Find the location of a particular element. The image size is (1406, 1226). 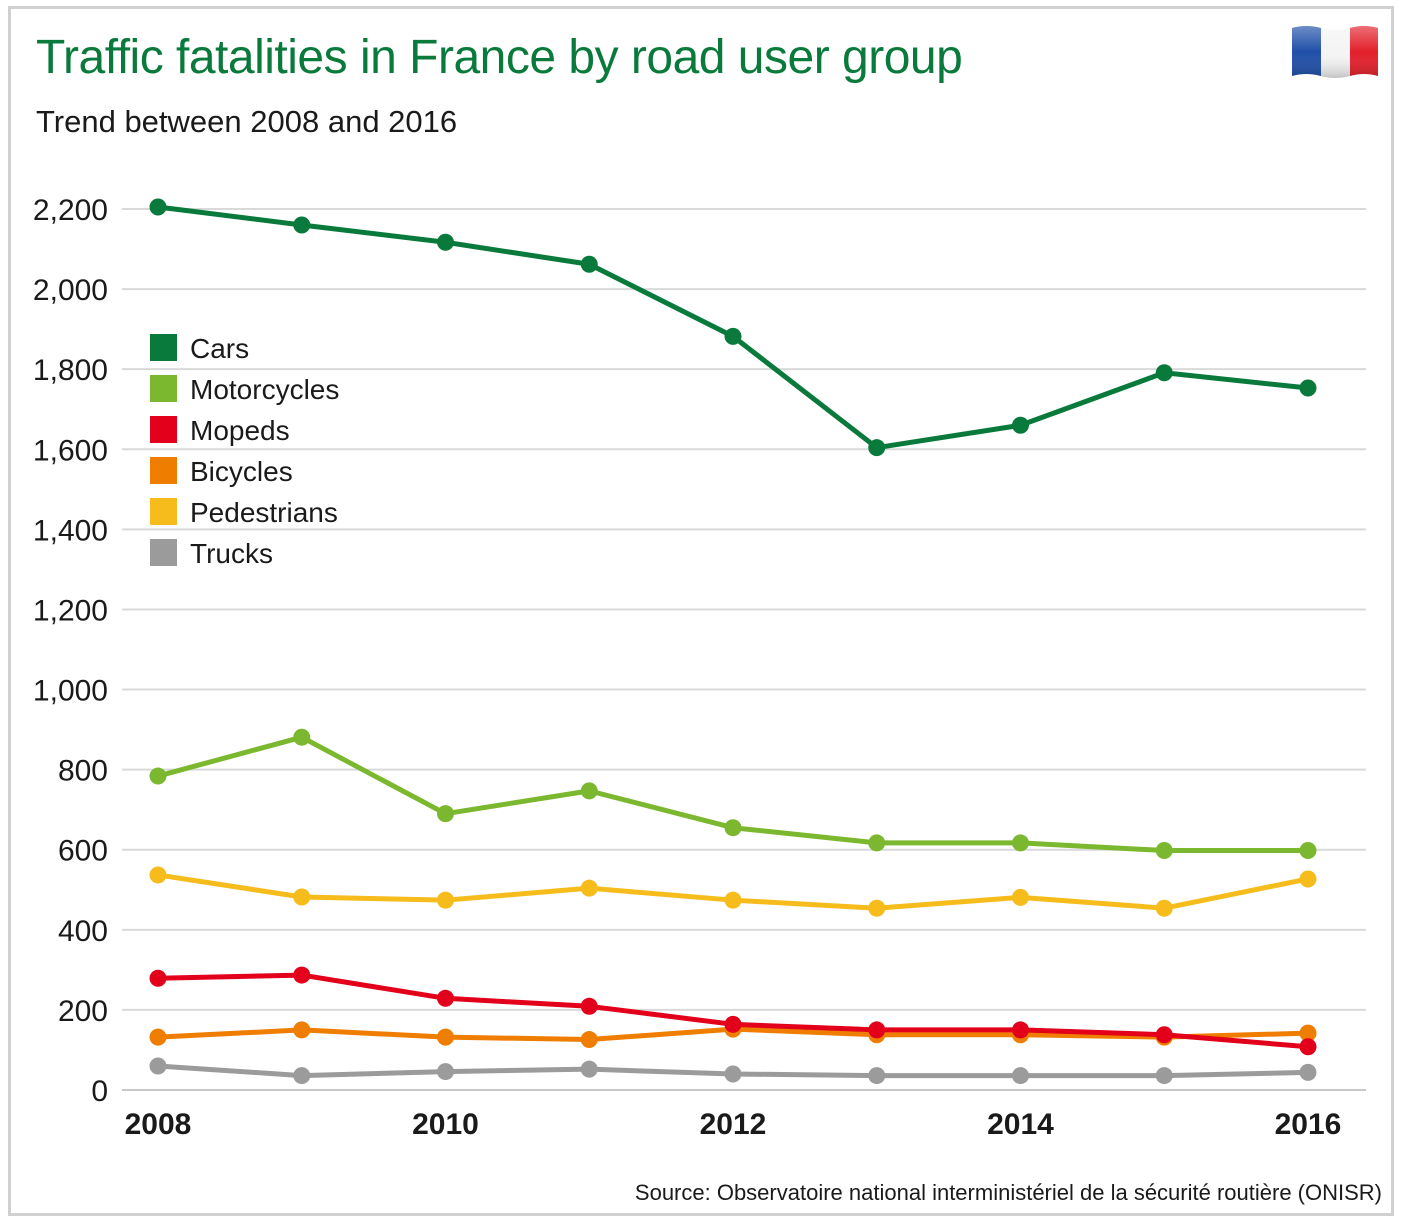

y-tick-label: 1,000 is located at coordinates (70, 691).